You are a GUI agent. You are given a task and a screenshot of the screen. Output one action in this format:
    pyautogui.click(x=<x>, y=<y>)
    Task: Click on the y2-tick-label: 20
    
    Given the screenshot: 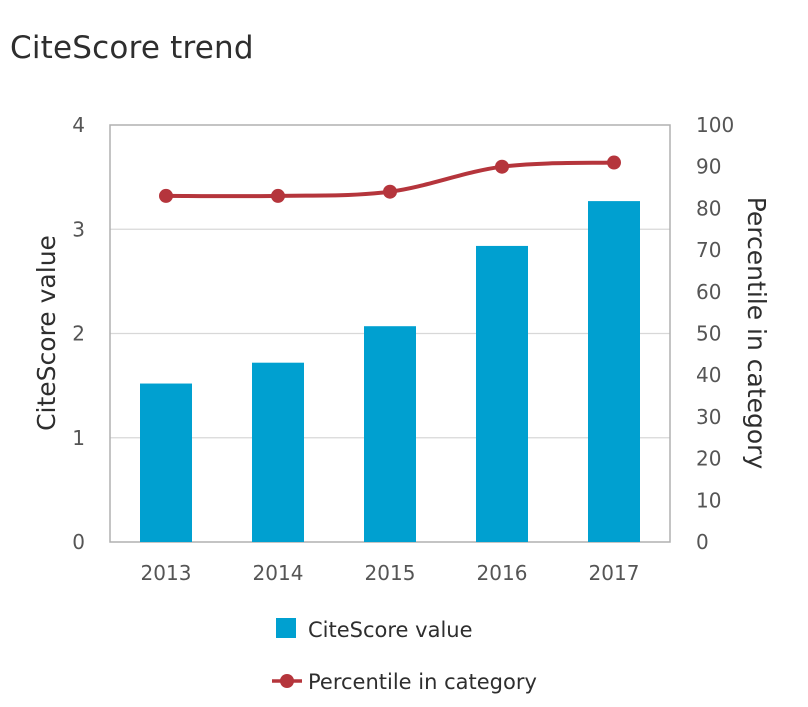 What is the action you would take?
    pyautogui.click(x=708, y=459)
    